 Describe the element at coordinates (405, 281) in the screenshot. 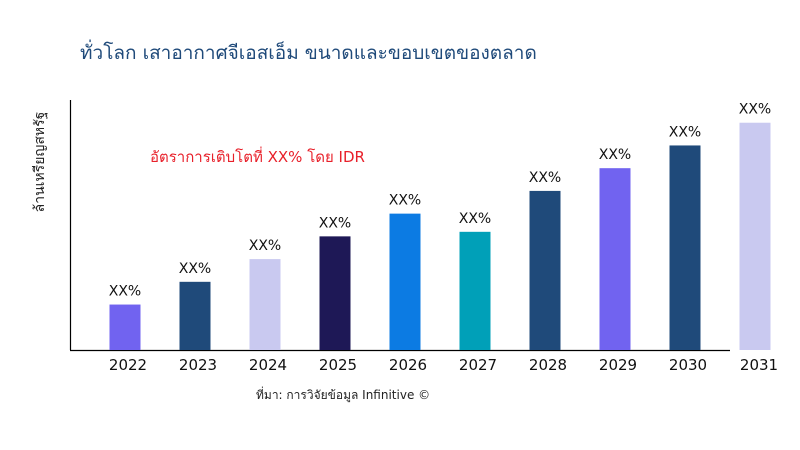

I see `bar-2026` at that location.